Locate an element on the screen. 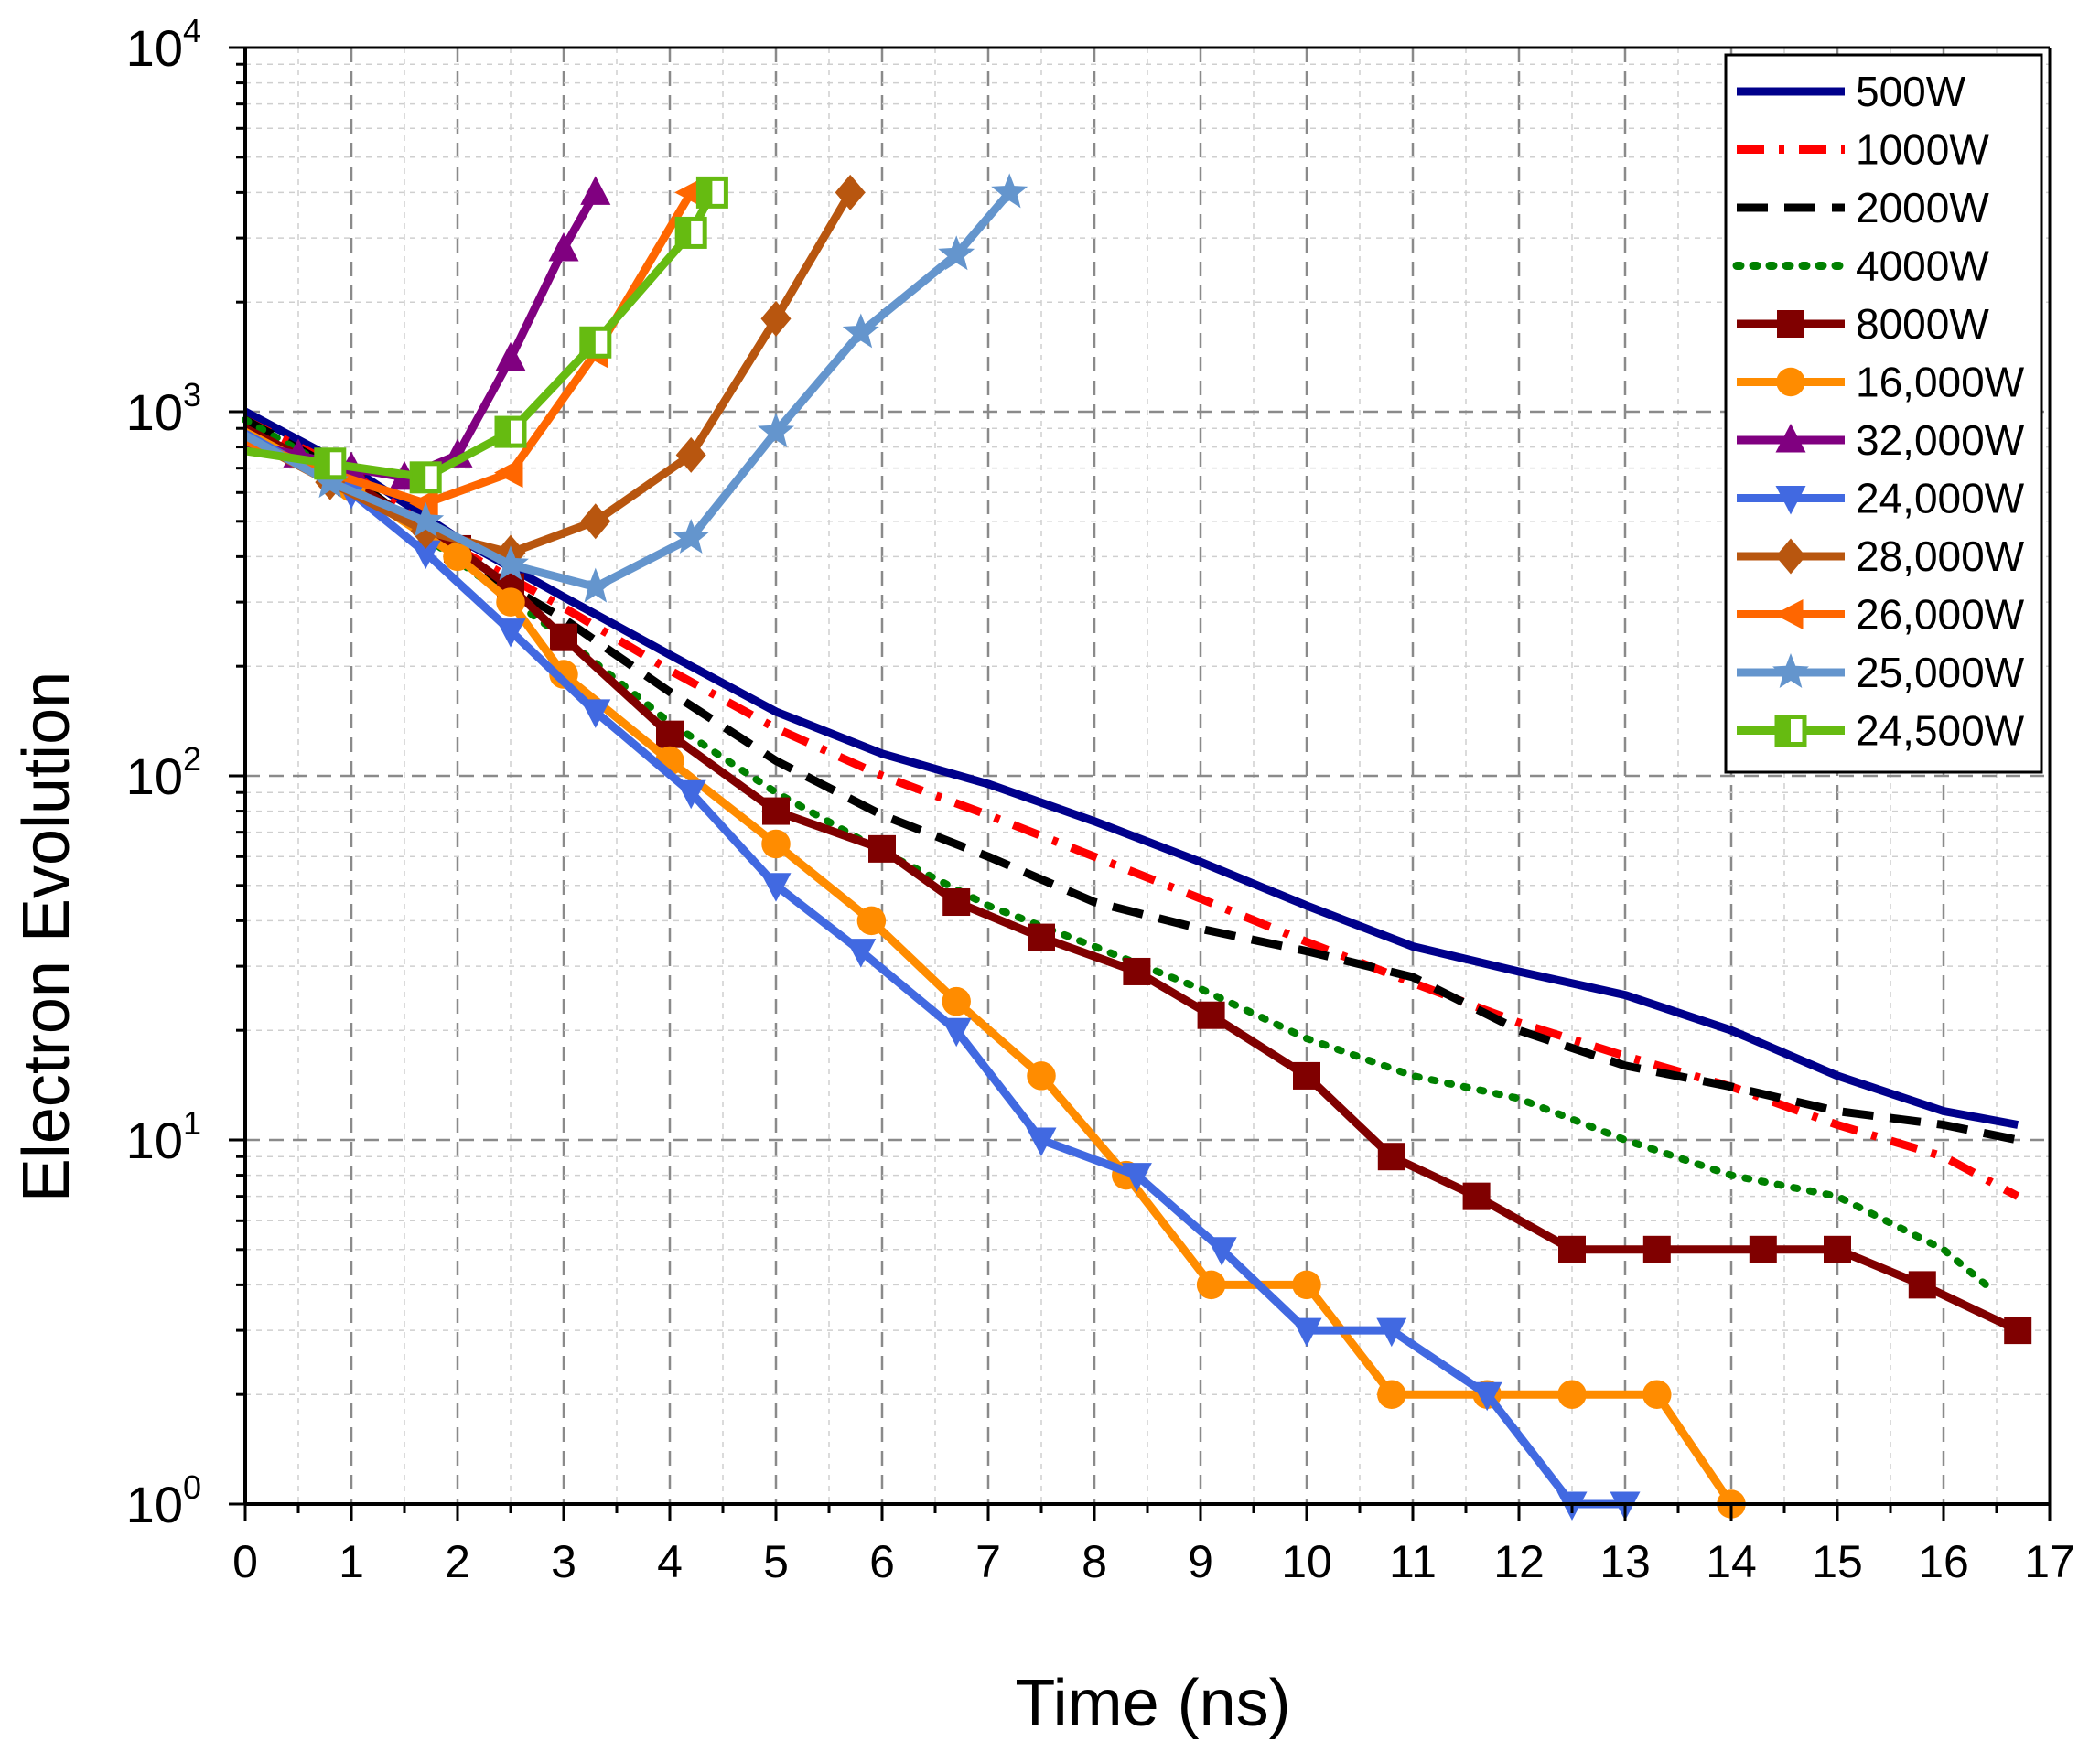  x-tick-label: 14 is located at coordinates (1731, 1561).